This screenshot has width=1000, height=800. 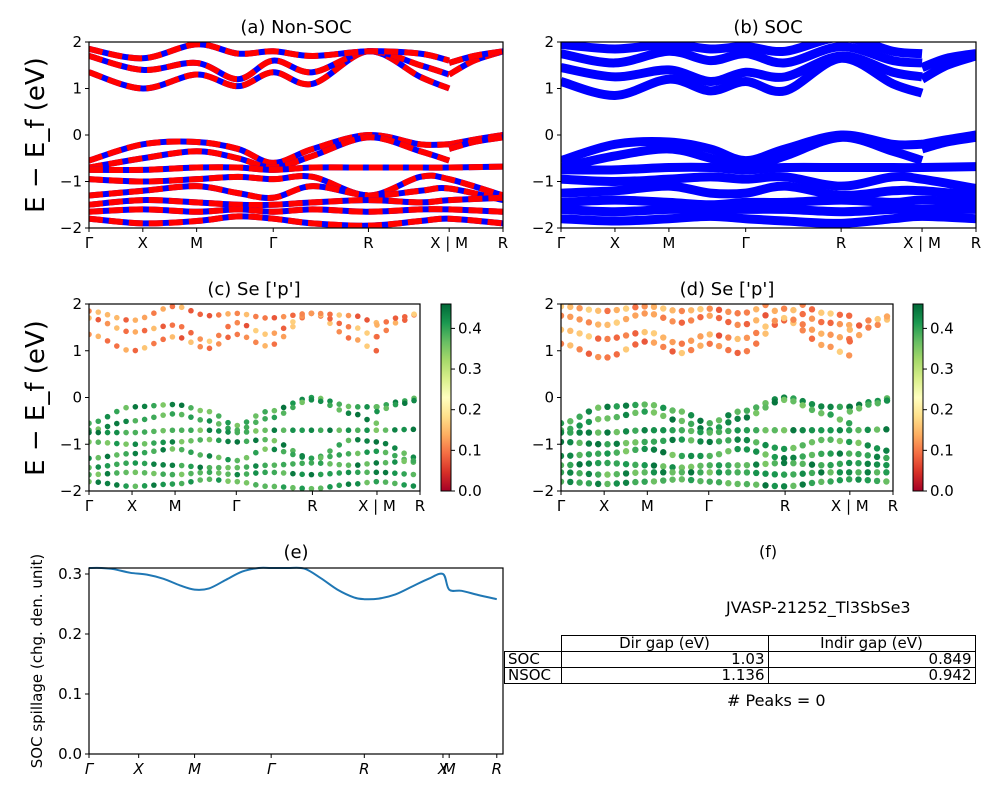 I want to click on panel-e-frame, so click(x=296, y=661).